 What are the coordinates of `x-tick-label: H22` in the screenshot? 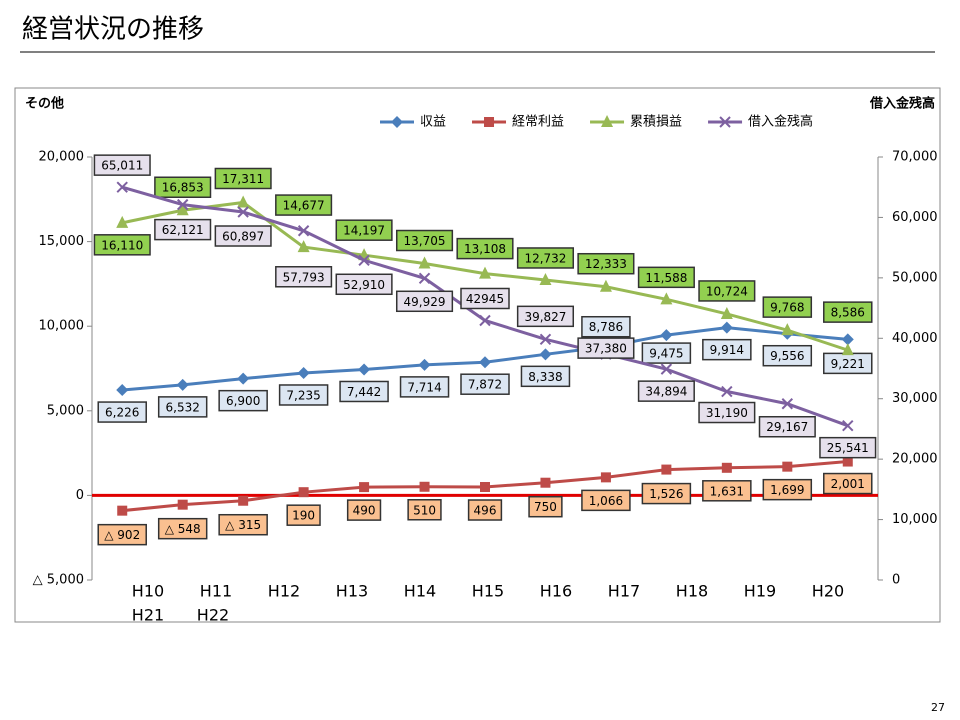 It's located at (213, 615).